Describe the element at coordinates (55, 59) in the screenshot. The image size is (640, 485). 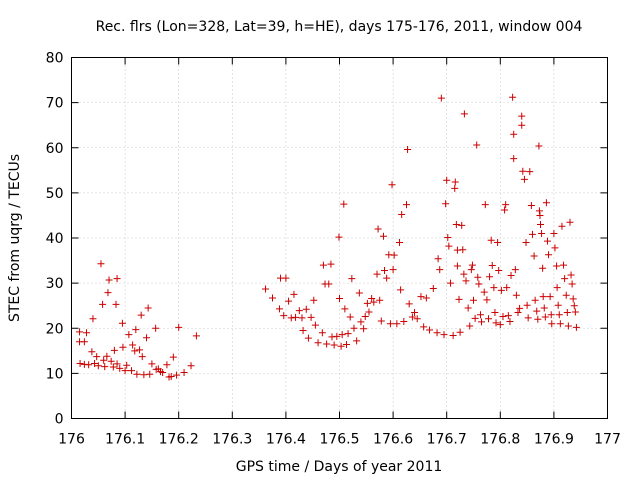
I see `y-tick-label: 80` at that location.